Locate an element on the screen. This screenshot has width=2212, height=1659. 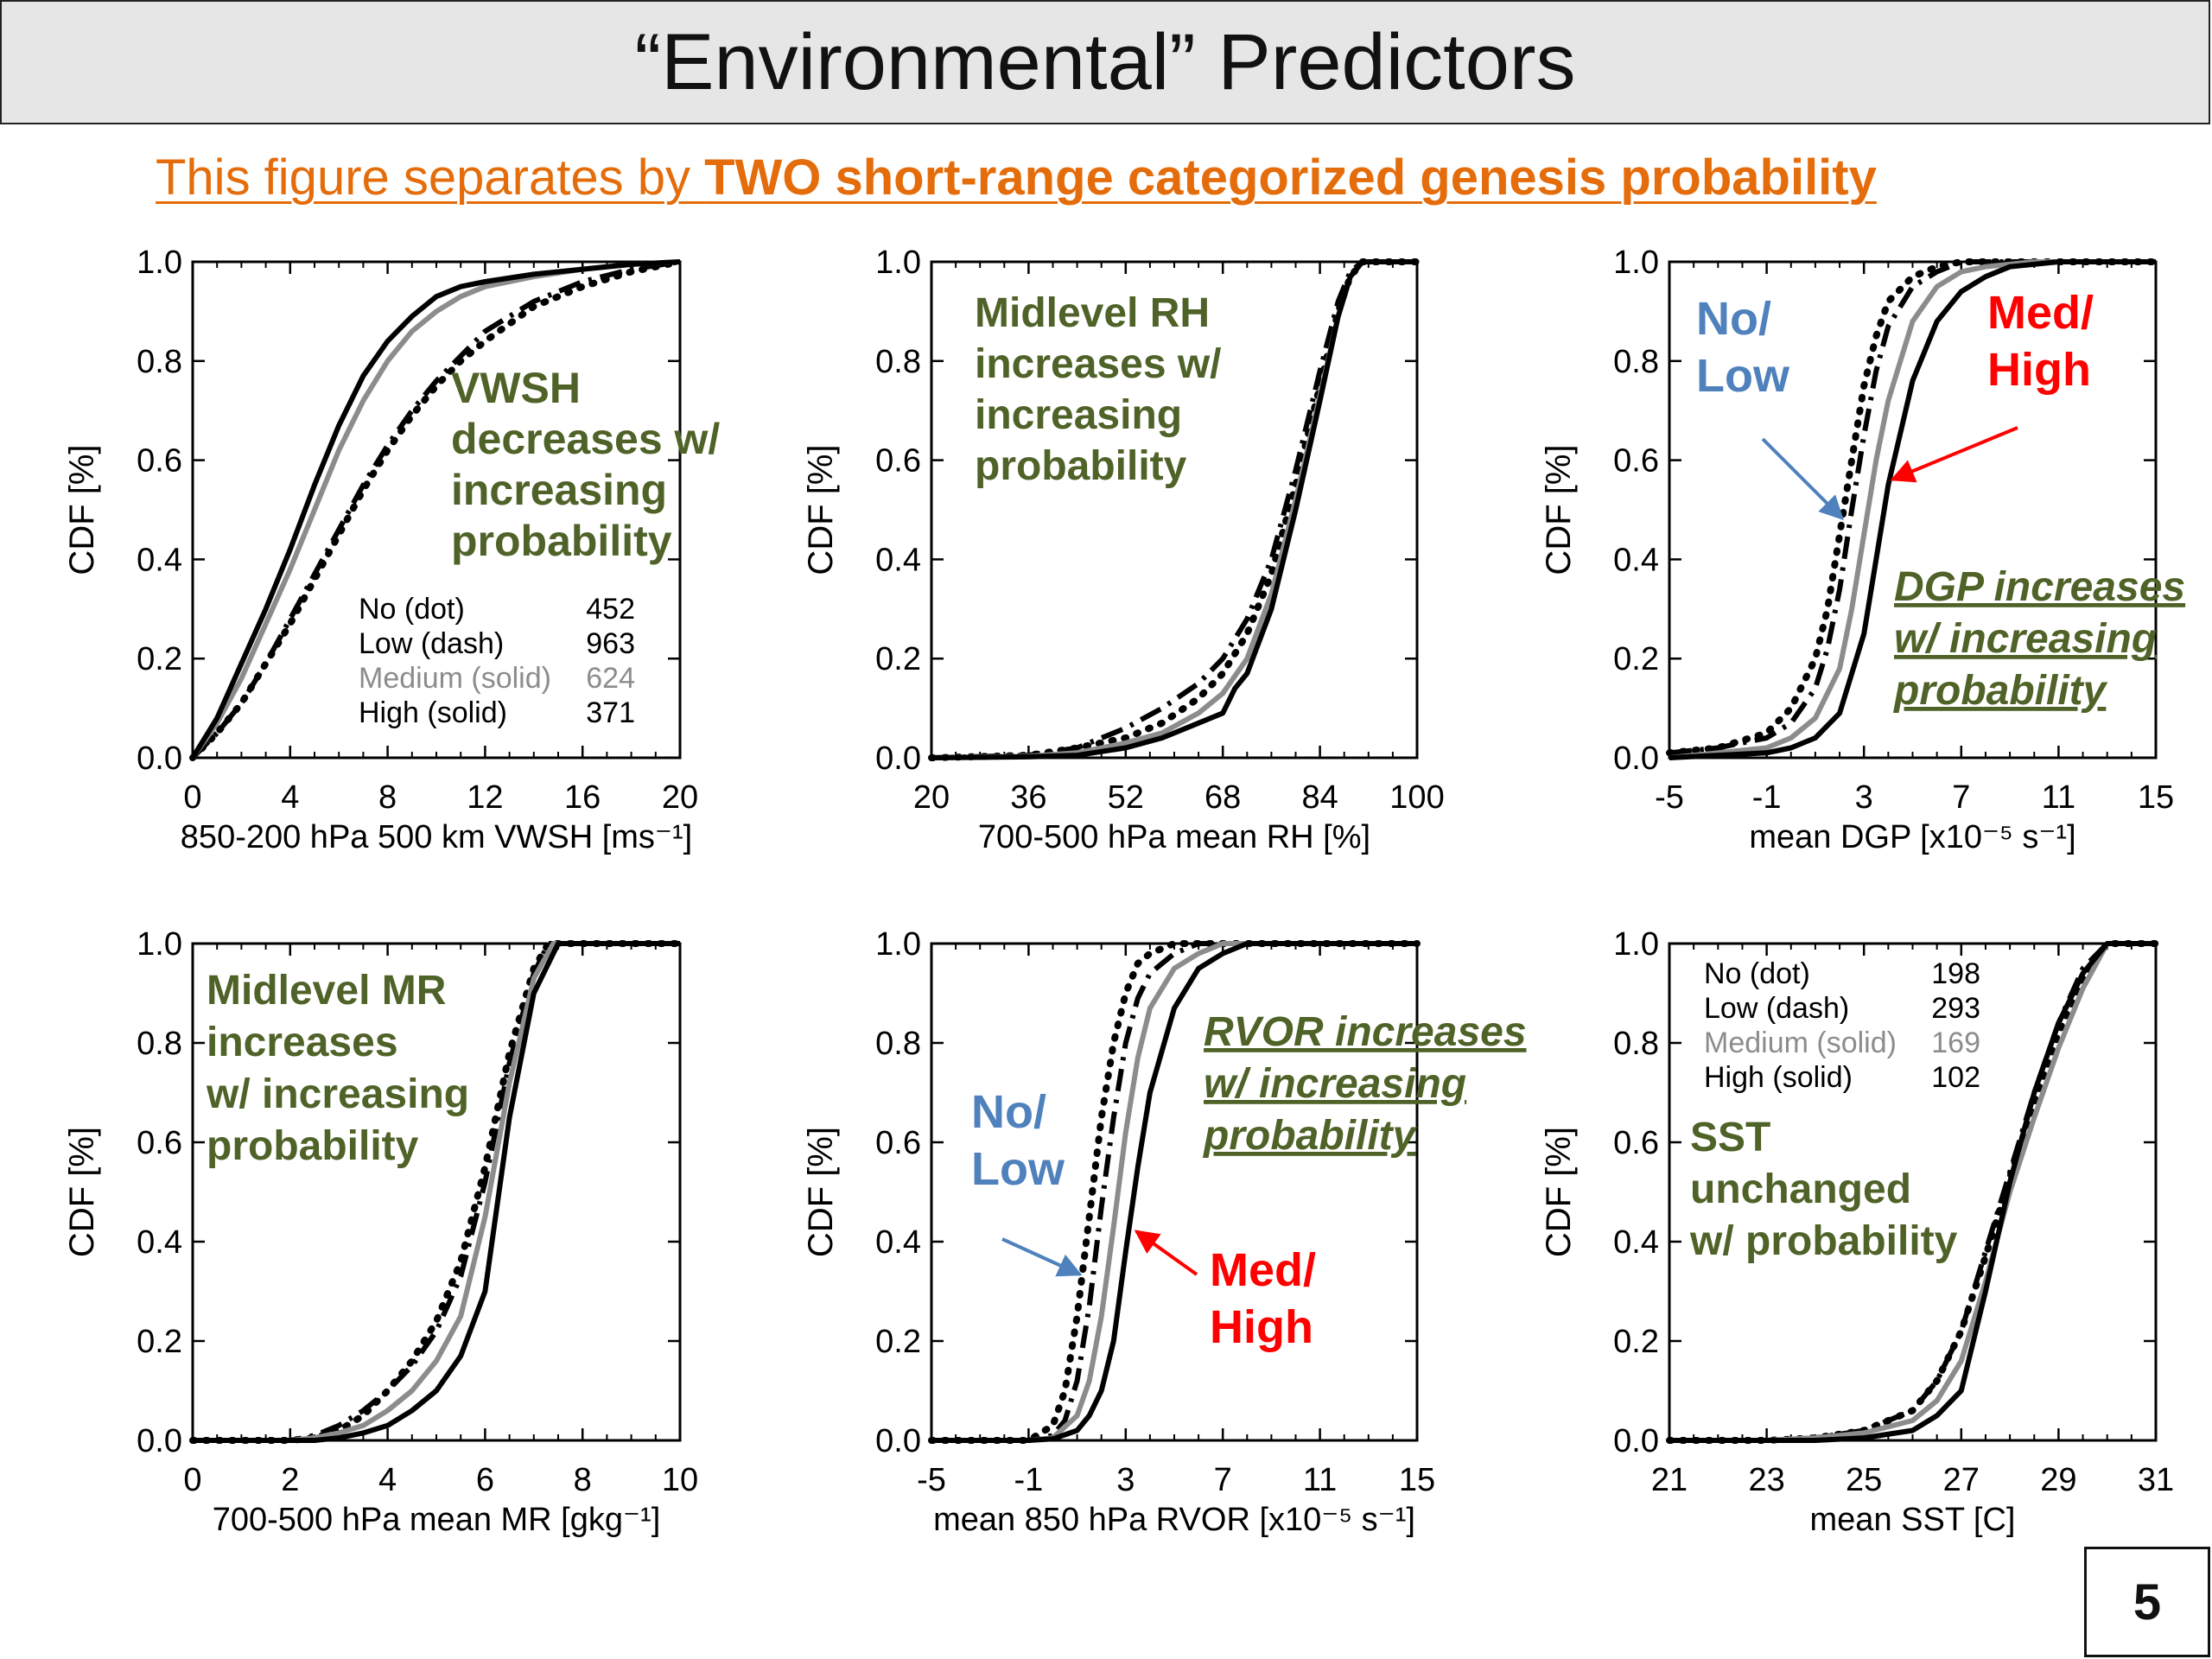
annotation-text: Low is located at coordinates (1743, 376).